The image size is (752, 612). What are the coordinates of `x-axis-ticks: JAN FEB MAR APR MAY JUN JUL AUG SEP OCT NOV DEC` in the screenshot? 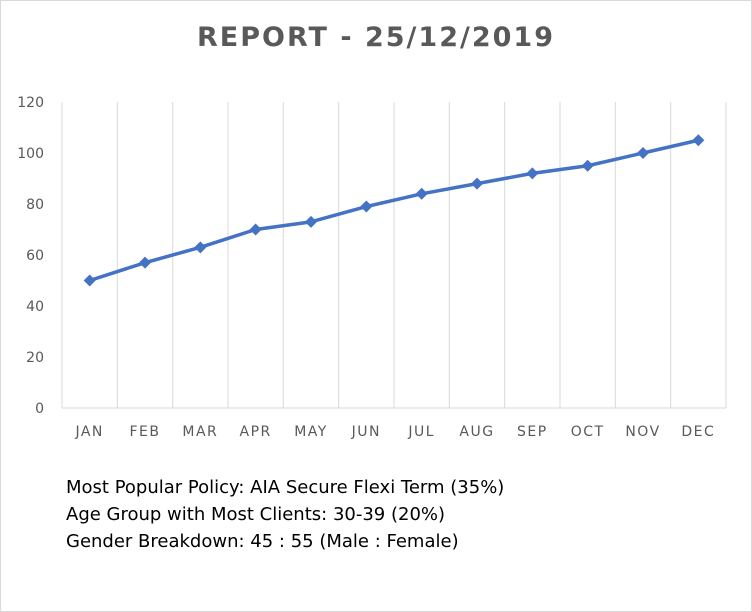 It's located at (394, 432).